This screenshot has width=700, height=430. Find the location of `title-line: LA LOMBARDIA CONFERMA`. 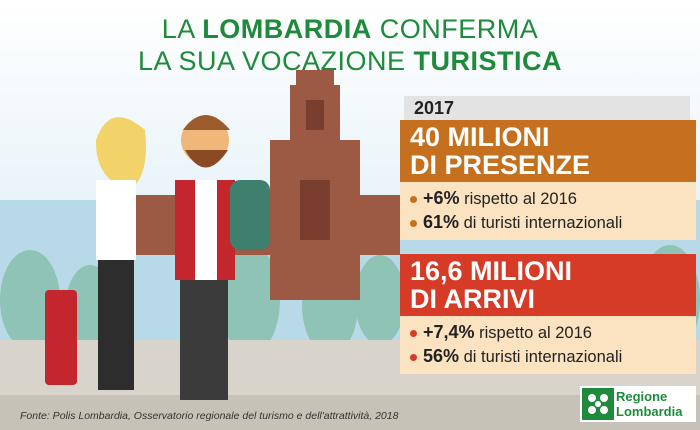

title-line: LA LOMBARDIA CONFERMA is located at coordinates (350, 29).